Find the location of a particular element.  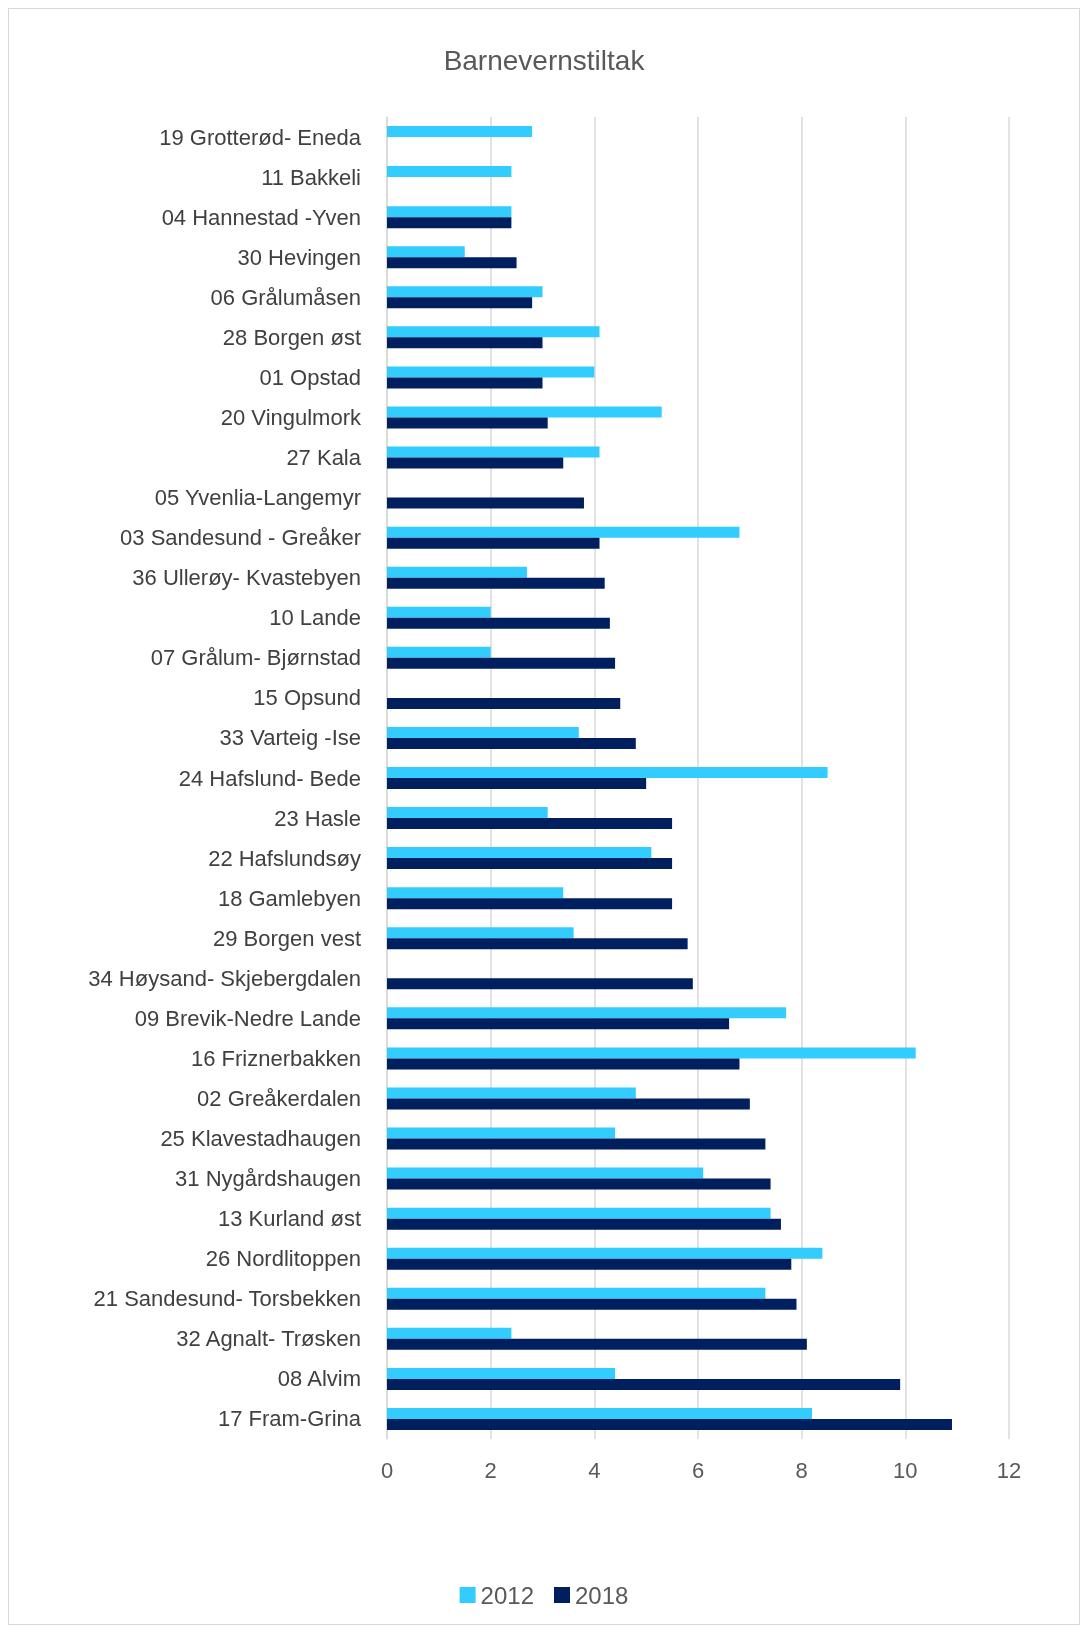

x-tick-label: 10 is located at coordinates (905, 1470).